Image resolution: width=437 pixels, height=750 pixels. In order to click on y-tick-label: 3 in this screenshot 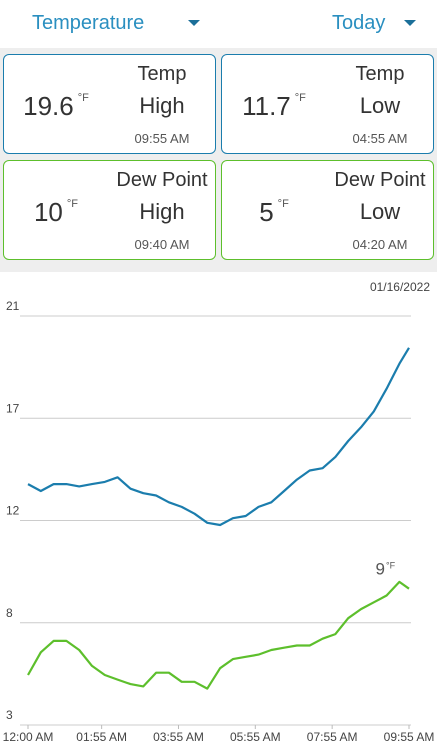, I will do `click(9, 715)`.